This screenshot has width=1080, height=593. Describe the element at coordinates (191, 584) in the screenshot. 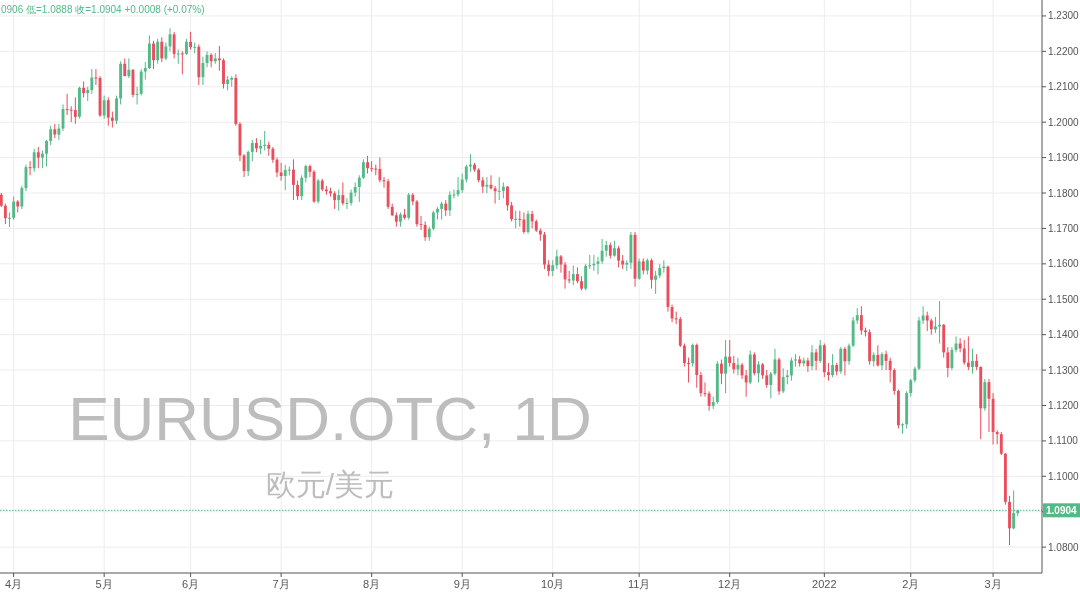

I see `x-tick-label: 6月` at that location.